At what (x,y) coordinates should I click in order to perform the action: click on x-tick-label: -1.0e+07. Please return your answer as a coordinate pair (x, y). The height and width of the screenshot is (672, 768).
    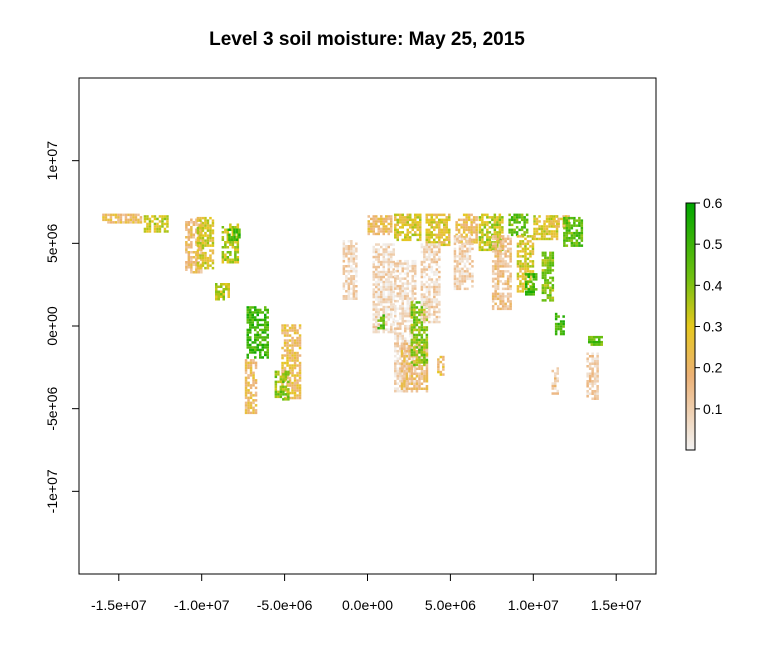
    Looking at the image, I should click on (202, 605).